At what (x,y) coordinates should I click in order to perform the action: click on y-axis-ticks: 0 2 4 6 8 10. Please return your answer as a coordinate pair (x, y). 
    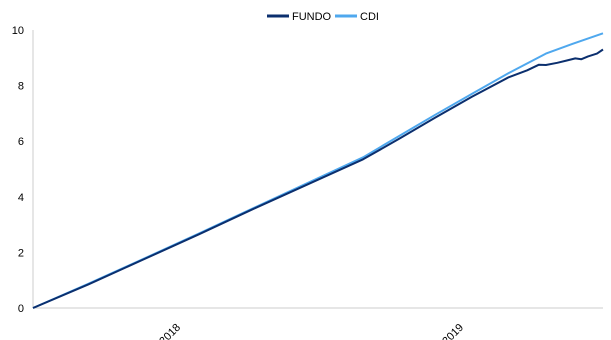
    Looking at the image, I should click on (18, 170).